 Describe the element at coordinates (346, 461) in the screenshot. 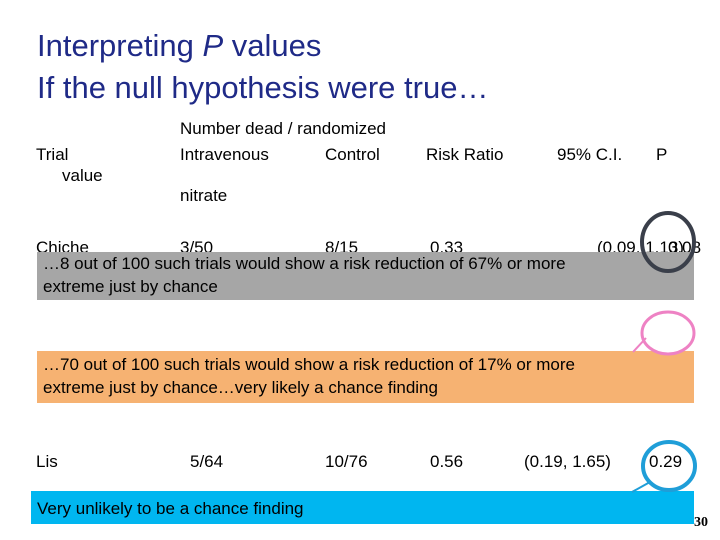

I see `row-lis-control: 10/76` at that location.